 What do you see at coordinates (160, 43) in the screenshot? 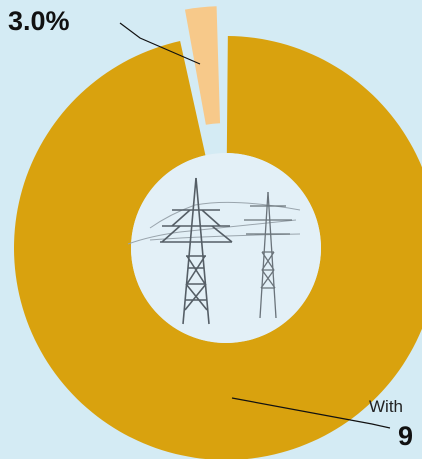
I see `leader-line-small-slice` at bounding box center [160, 43].